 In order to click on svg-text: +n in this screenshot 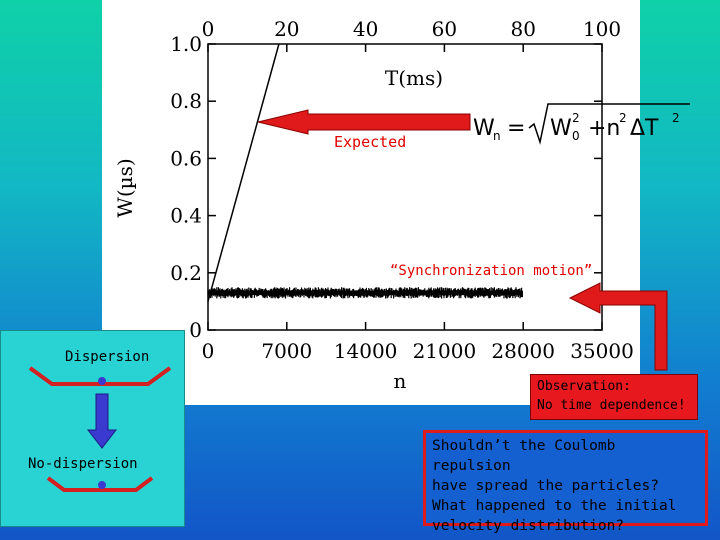, I will do `click(604, 128)`.